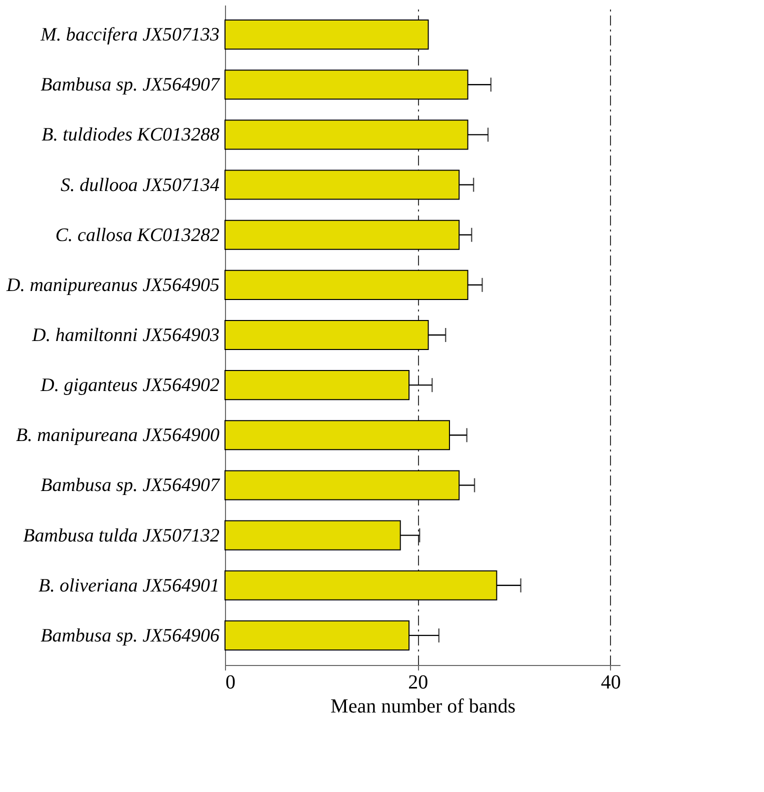 The width and height of the screenshot is (764, 792). Describe the element at coordinates (130, 35) in the screenshot. I see `y-tick-label: M. baccifera JX507133` at that location.